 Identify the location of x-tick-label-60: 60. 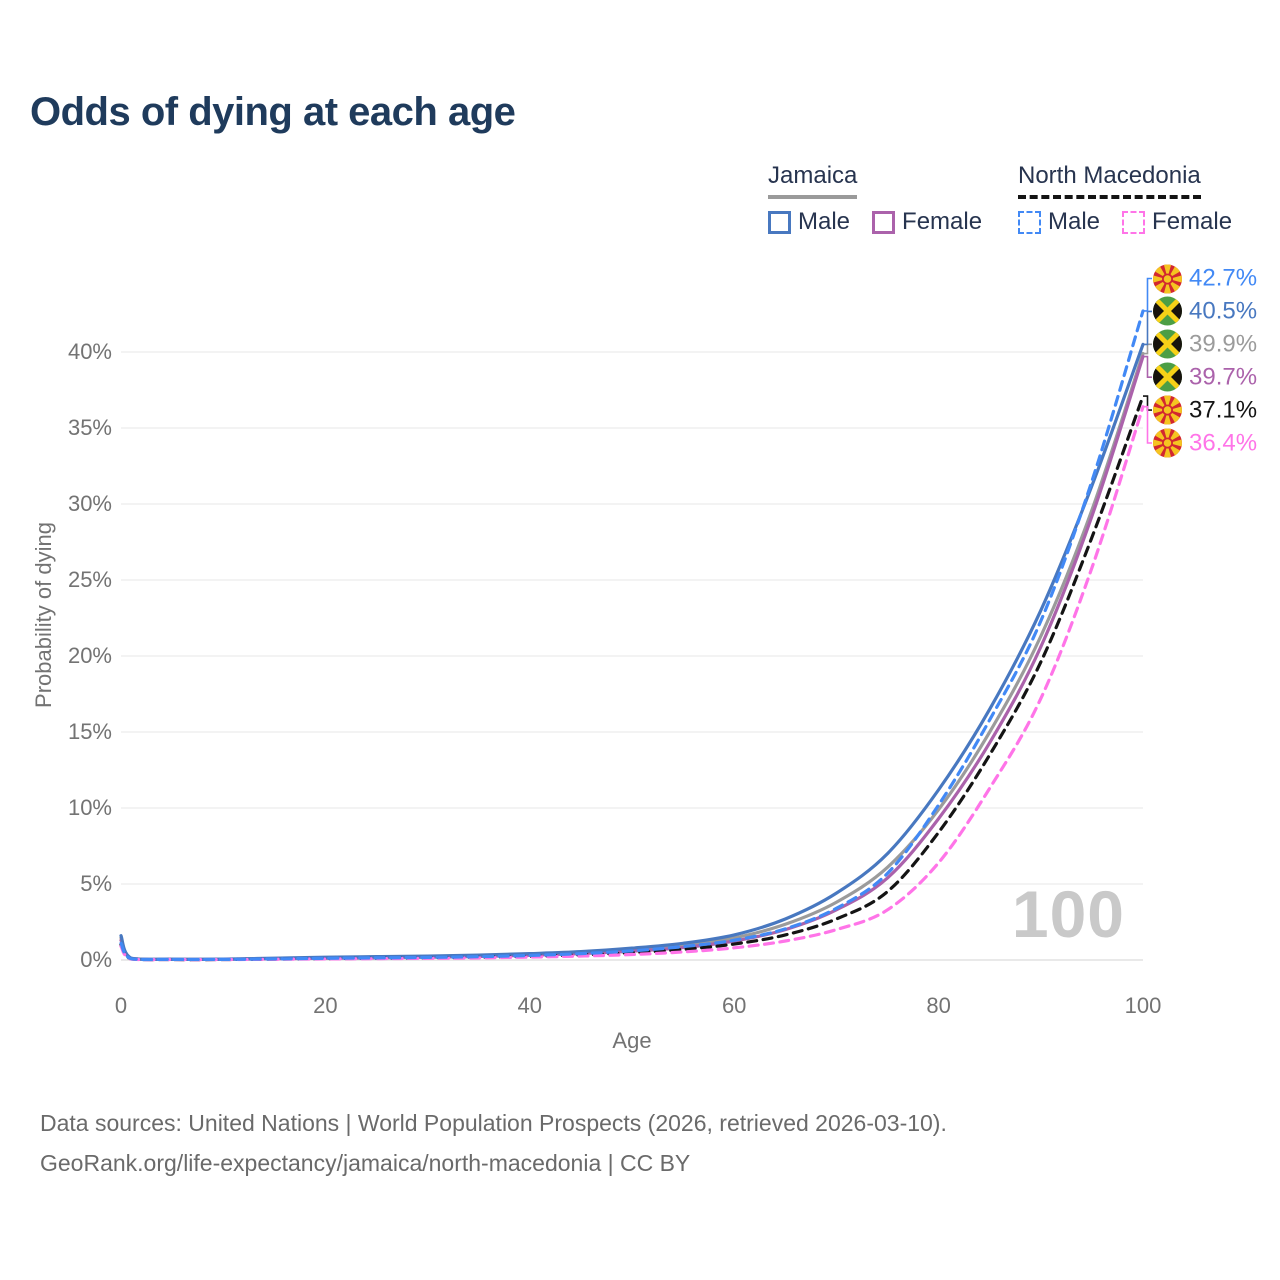
(734, 1005).